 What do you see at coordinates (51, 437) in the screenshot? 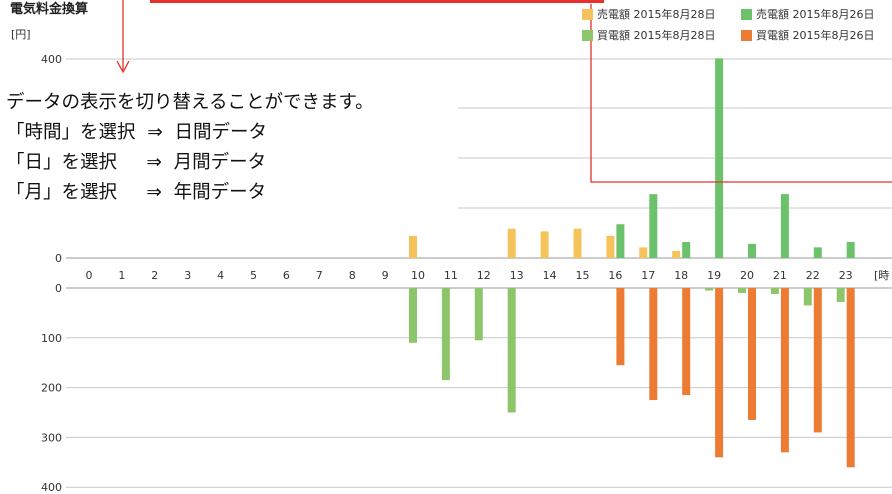
I see `bottom-ytick-label: 300` at bounding box center [51, 437].